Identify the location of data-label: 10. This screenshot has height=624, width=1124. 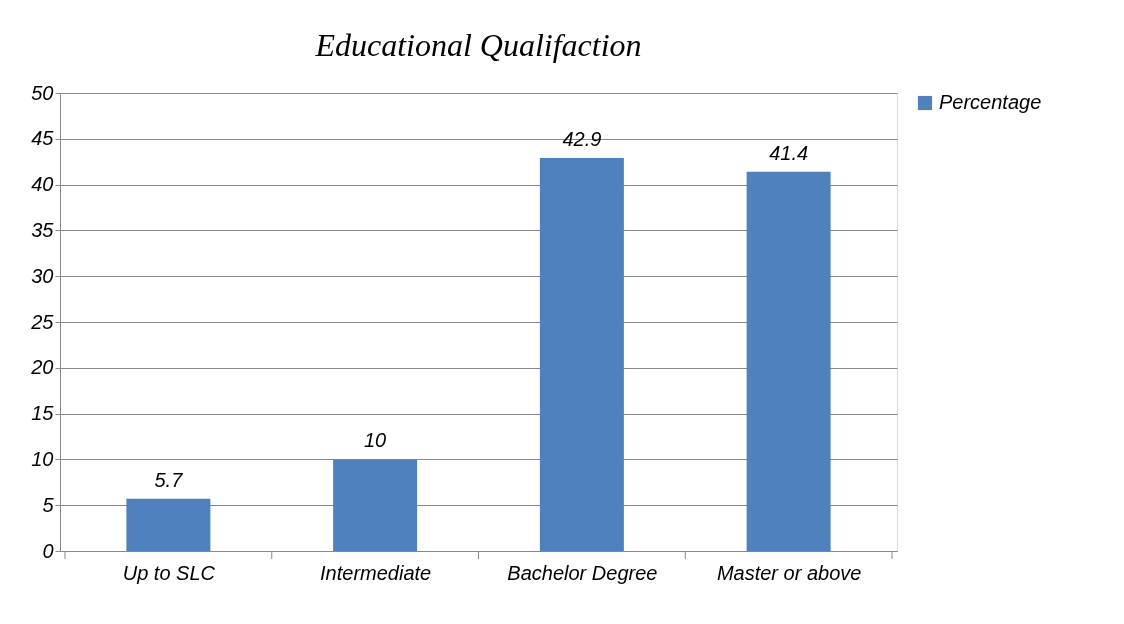
(375, 440).